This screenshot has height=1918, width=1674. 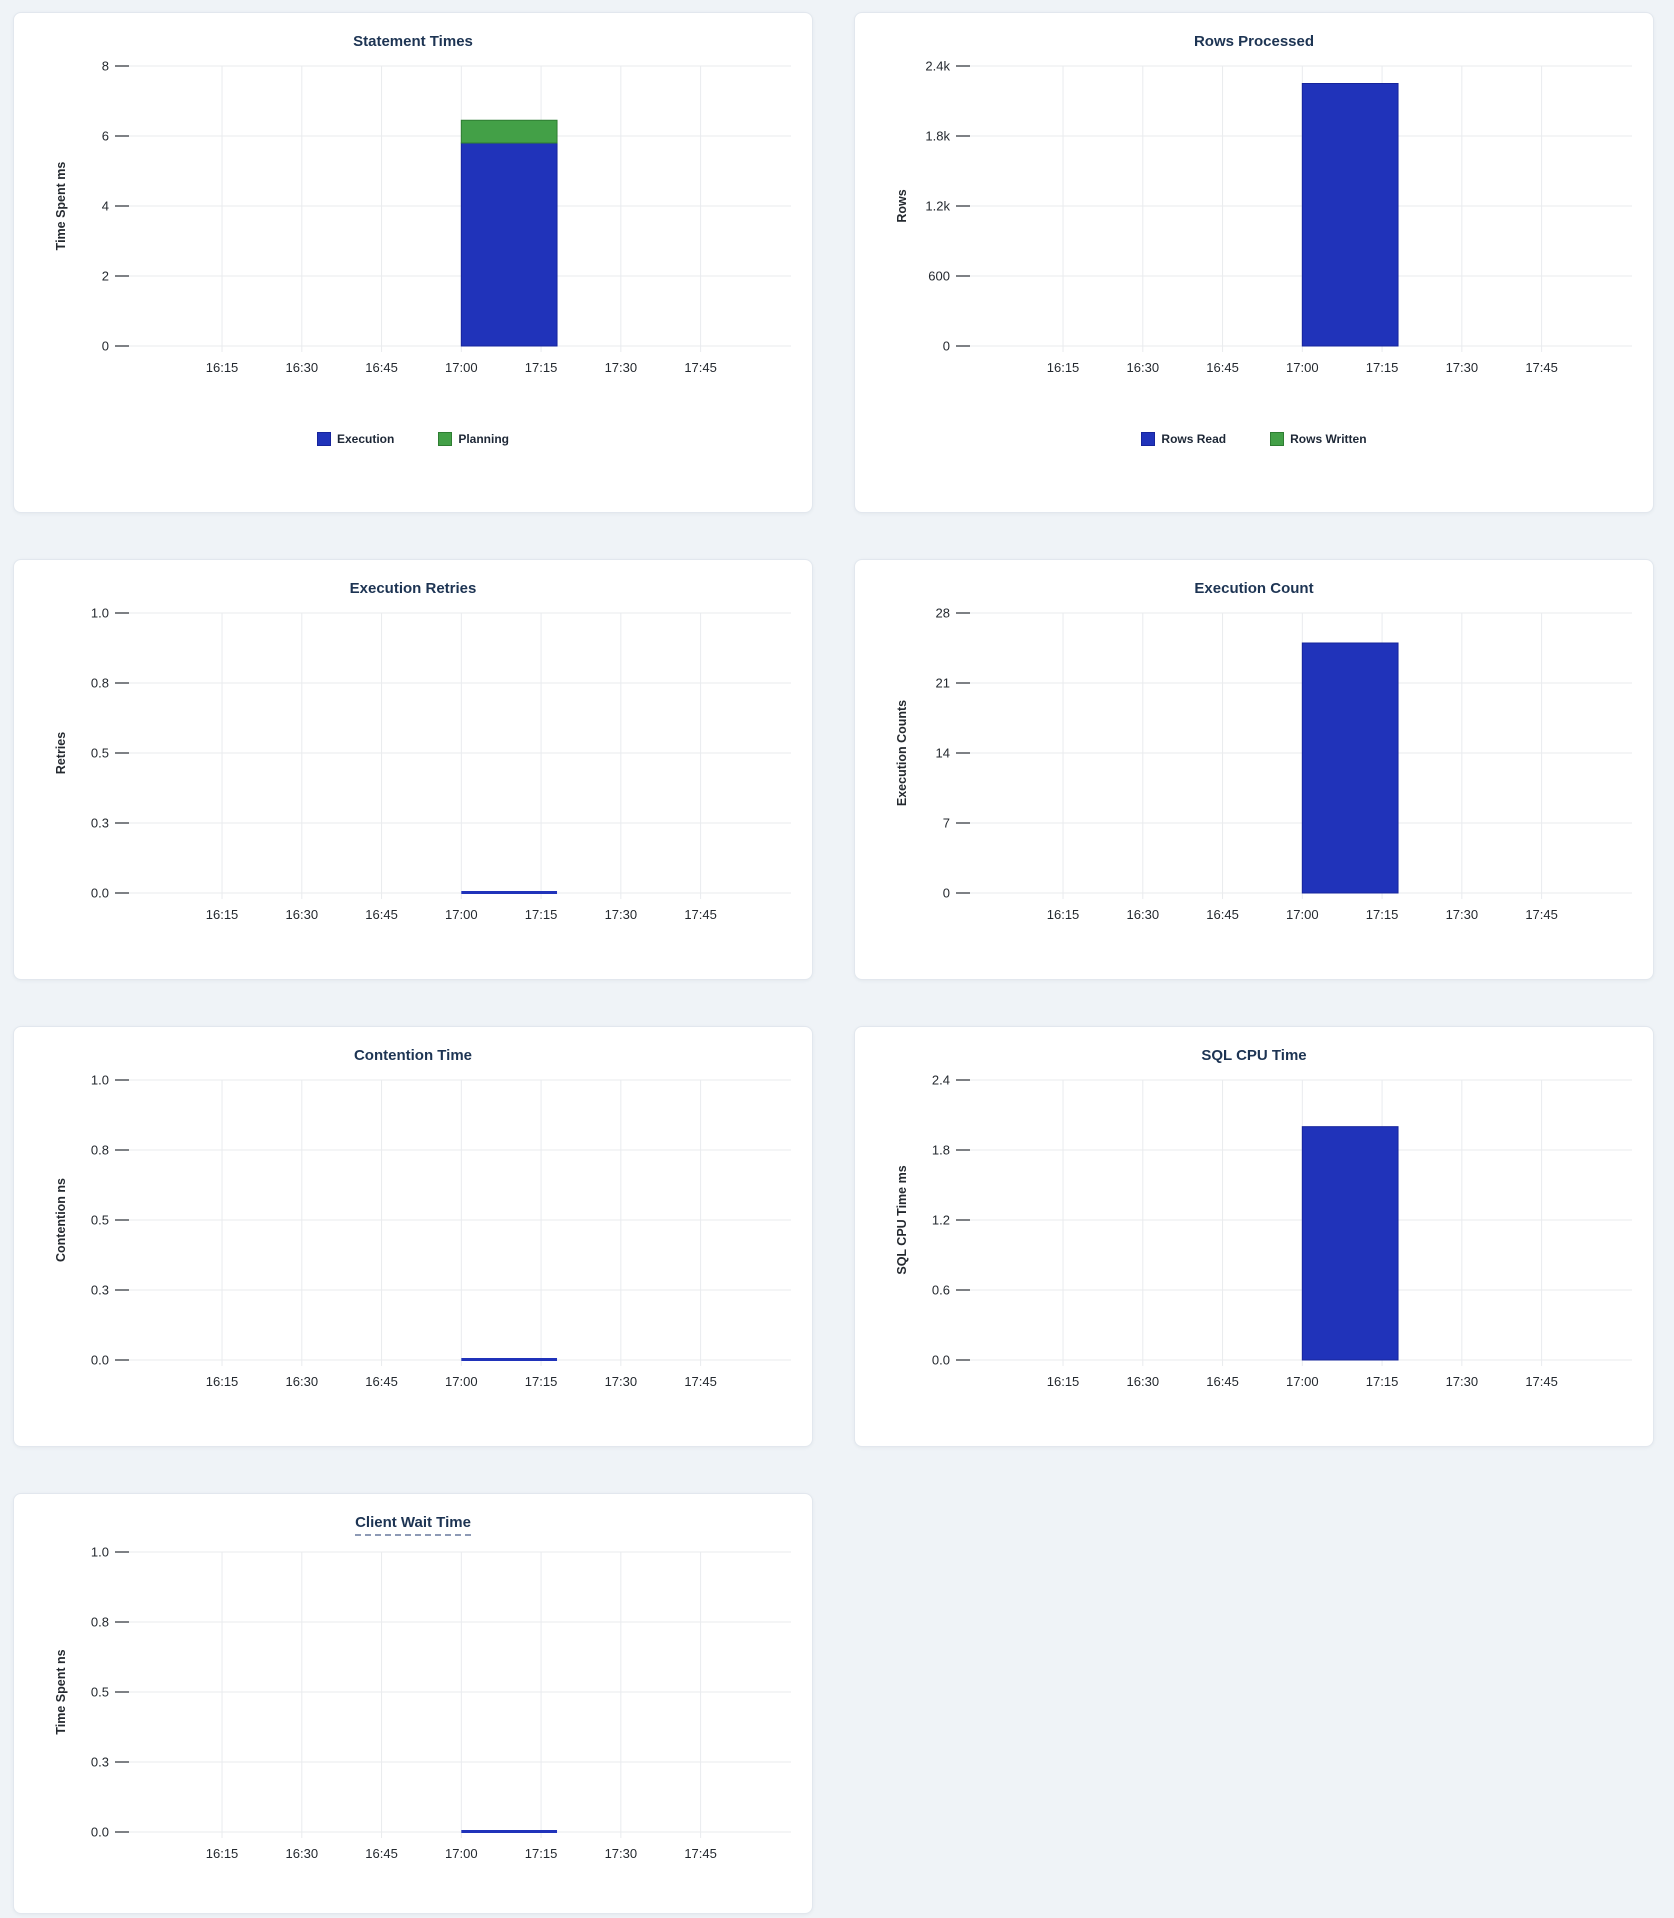 What do you see at coordinates (61, 1220) in the screenshot?
I see `y-axis-label: Contention ns` at bounding box center [61, 1220].